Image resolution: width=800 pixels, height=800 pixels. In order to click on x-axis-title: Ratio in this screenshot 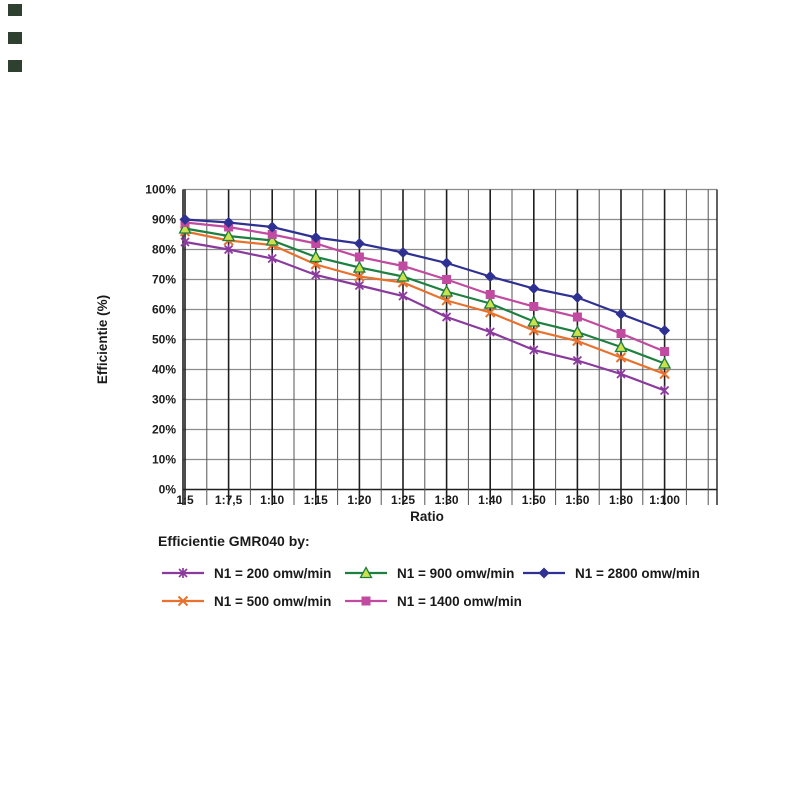, I will do `click(427, 516)`.